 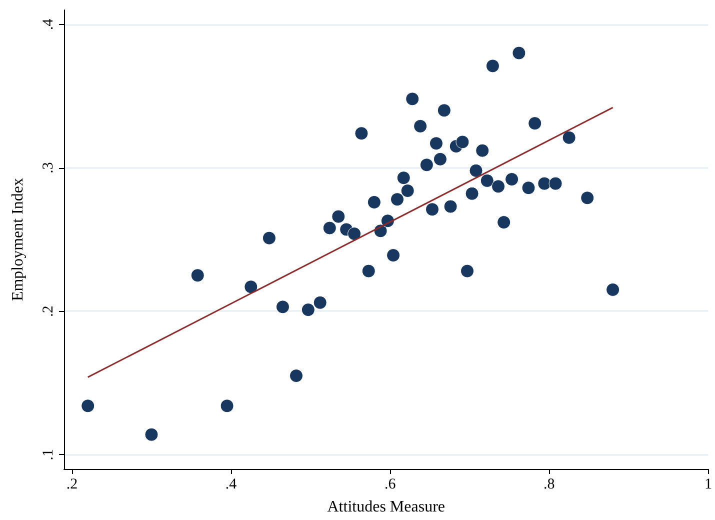 What do you see at coordinates (549, 484) in the screenshot?
I see `x-tick-label: .8` at bounding box center [549, 484].